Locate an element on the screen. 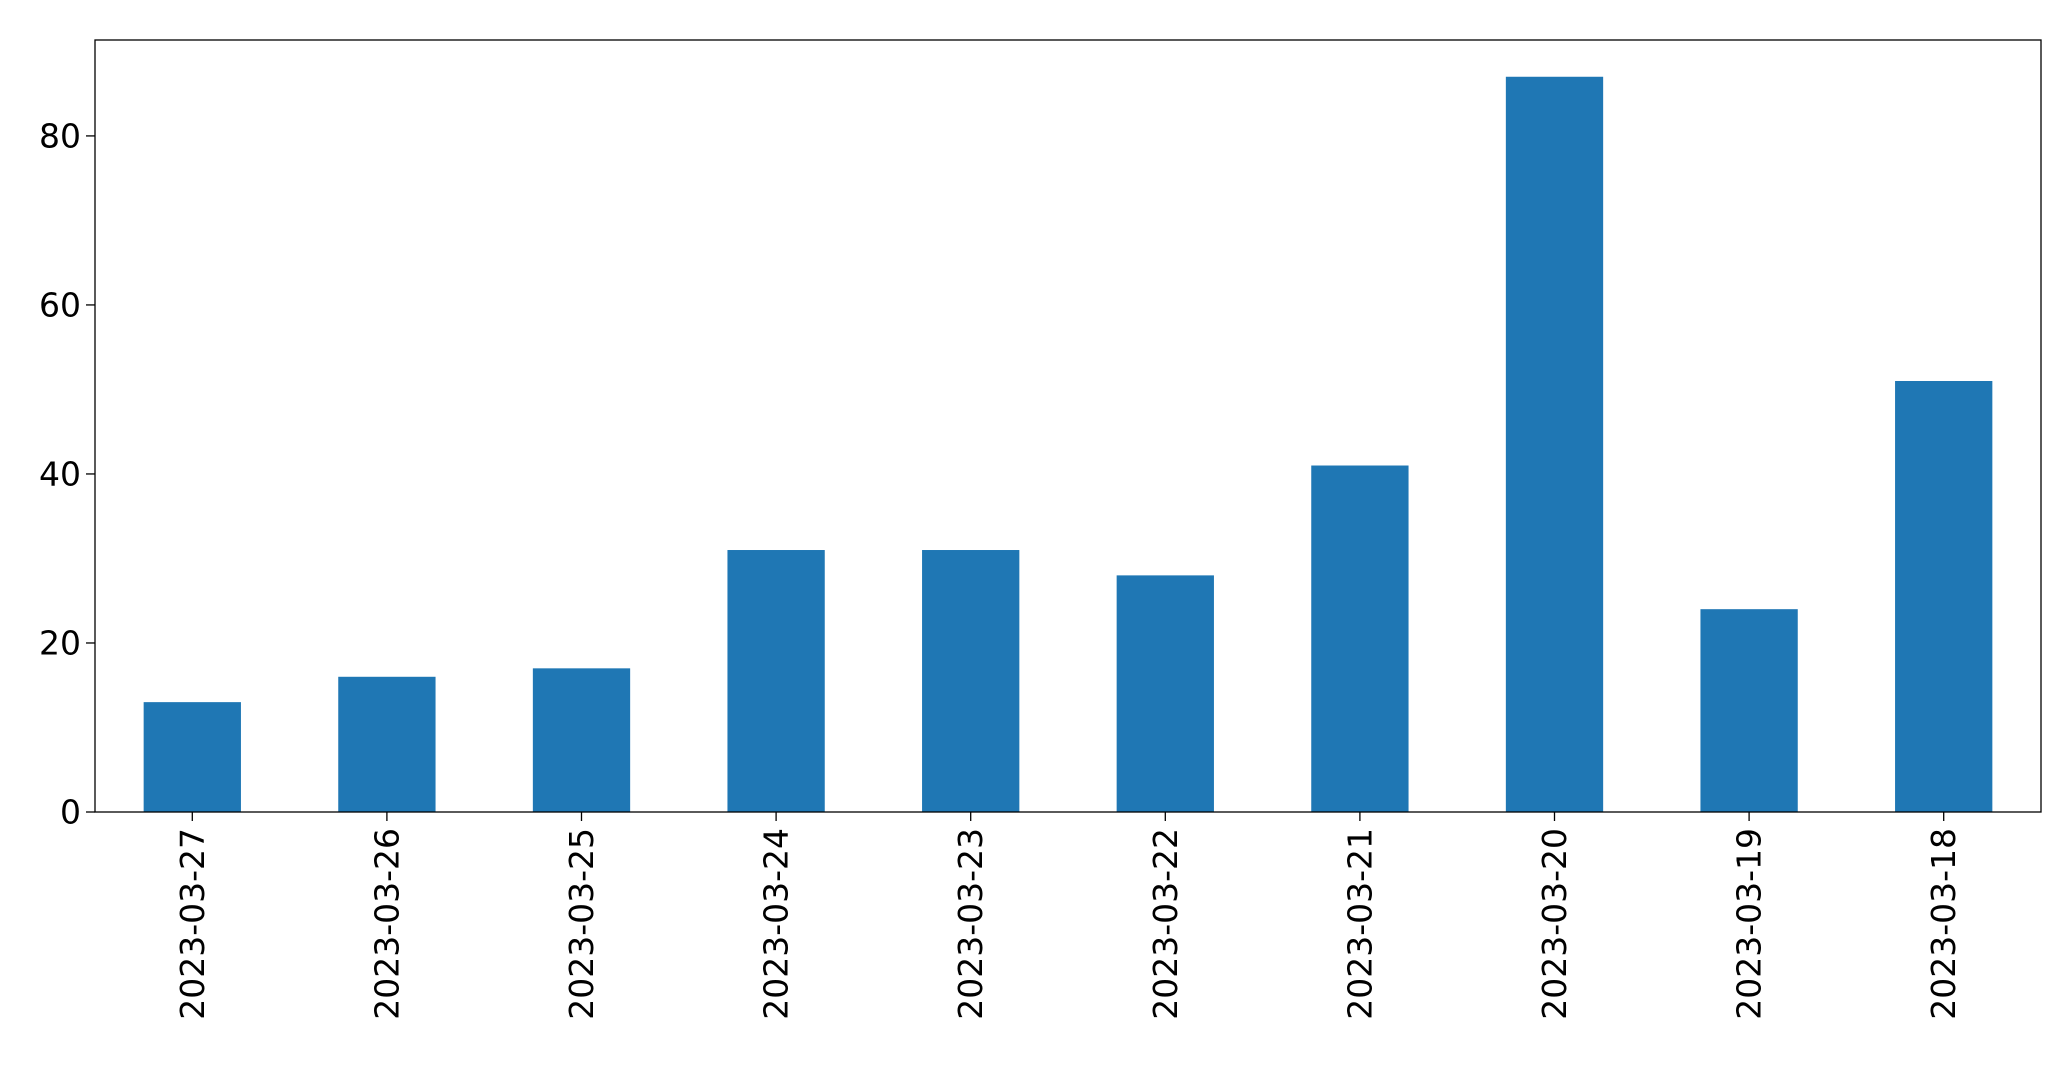  x-tick-label-2023-03-27: 2023-03-27 is located at coordinates (192, 924).